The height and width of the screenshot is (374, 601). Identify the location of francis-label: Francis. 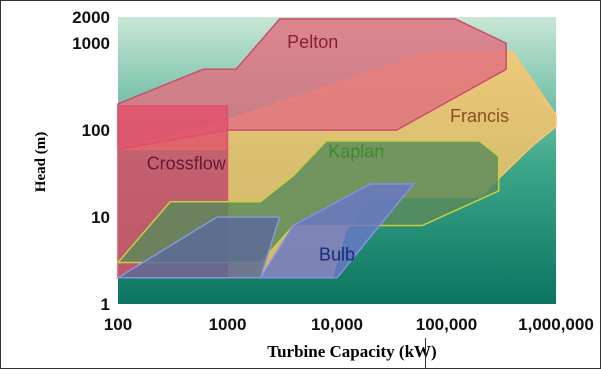
(479, 116).